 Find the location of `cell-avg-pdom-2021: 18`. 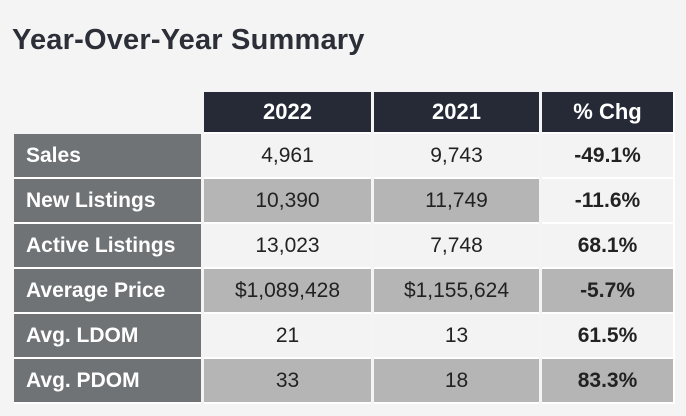

cell-avg-pdom-2021: 18 is located at coordinates (456, 381).